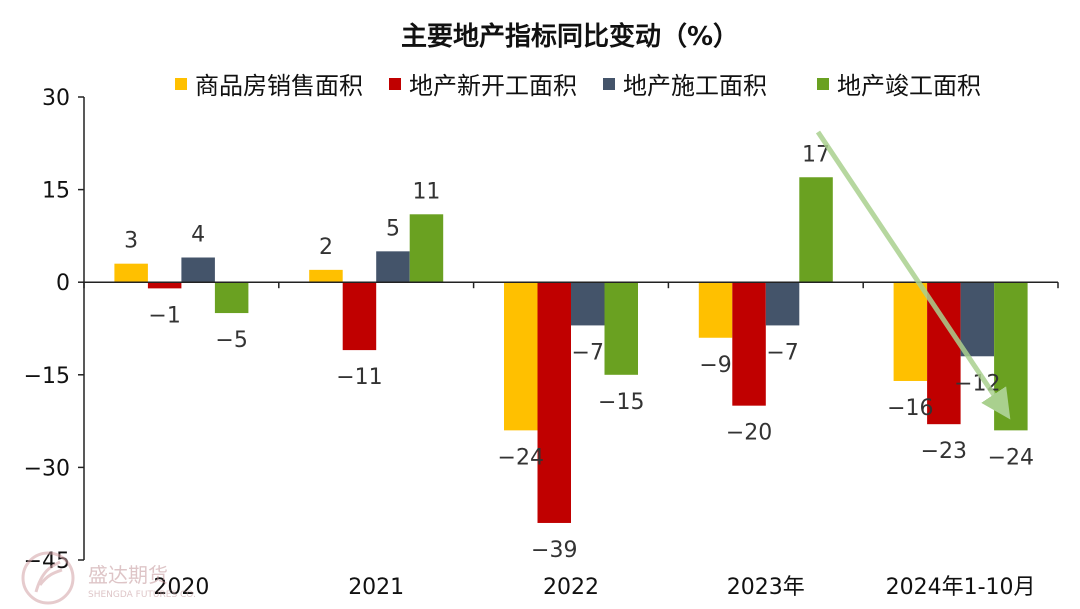  What do you see at coordinates (695, 86) in the screenshot?
I see `legend-label: 地产施工面积` at bounding box center [695, 86].